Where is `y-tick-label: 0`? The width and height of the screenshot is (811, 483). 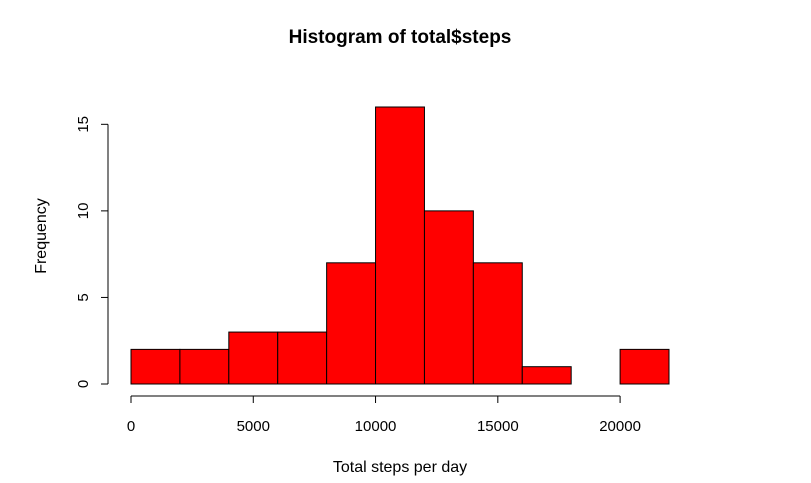
y-tick-label: 0 is located at coordinates (83, 384).